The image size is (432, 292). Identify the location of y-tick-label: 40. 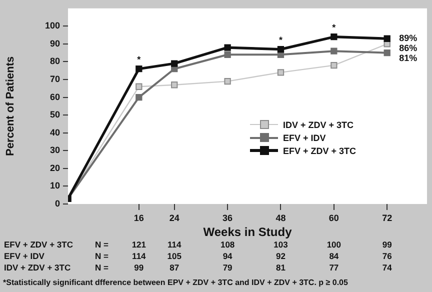
(55, 132).